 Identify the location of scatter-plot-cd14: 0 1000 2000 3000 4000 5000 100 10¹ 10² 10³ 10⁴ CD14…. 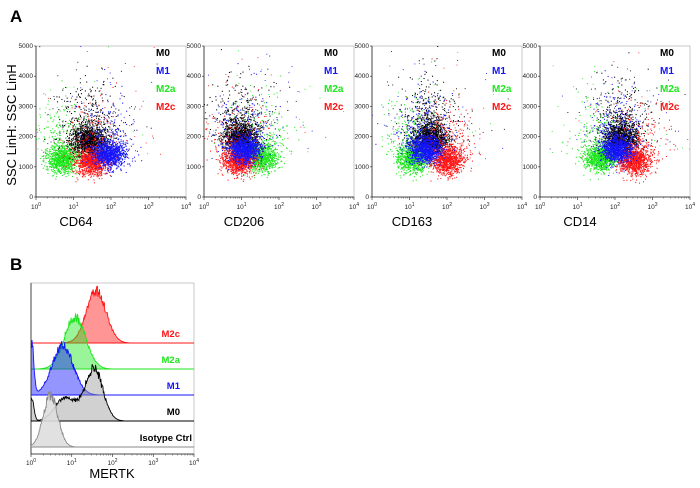
(609, 136).